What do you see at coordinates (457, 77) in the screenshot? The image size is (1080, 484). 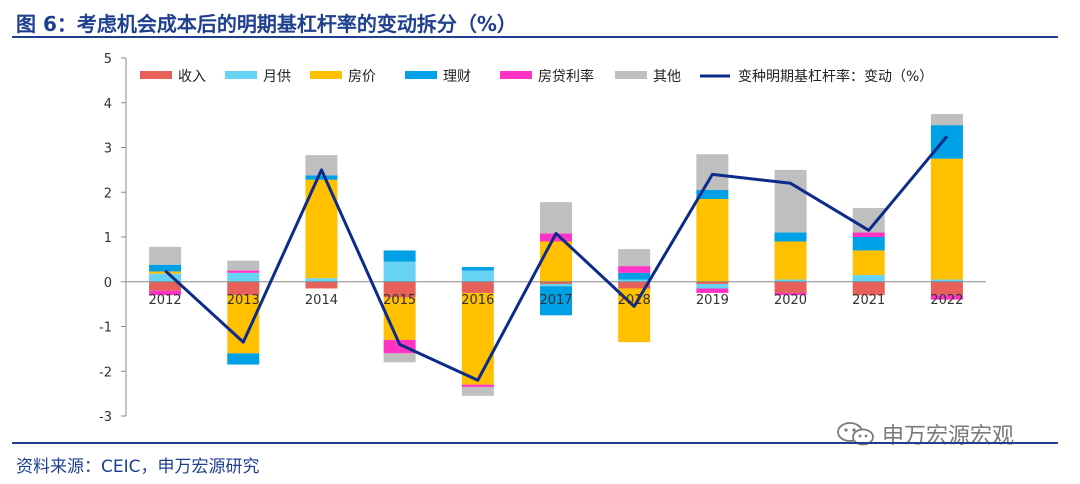 I see `legend-label: 理财` at bounding box center [457, 77].